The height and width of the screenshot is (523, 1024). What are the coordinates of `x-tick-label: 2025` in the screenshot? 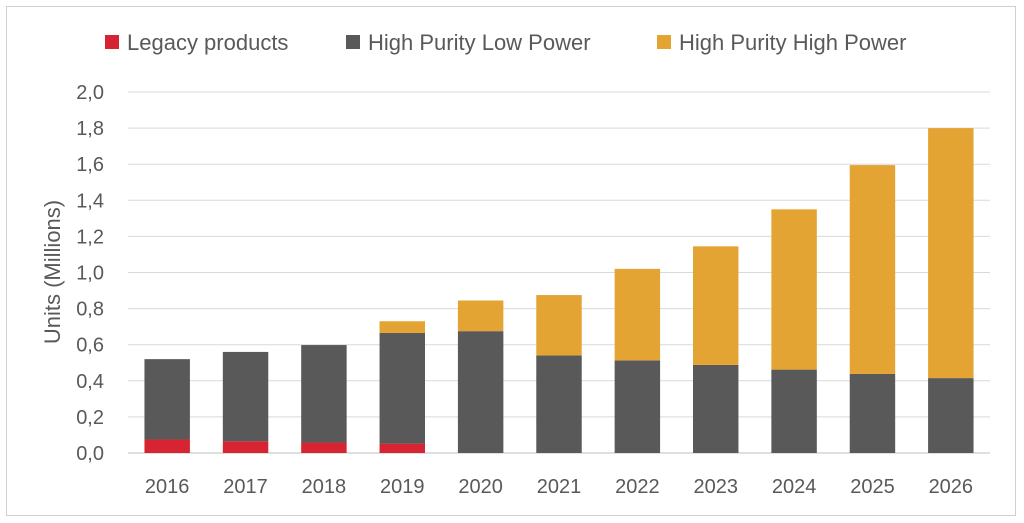 It's located at (872, 487).